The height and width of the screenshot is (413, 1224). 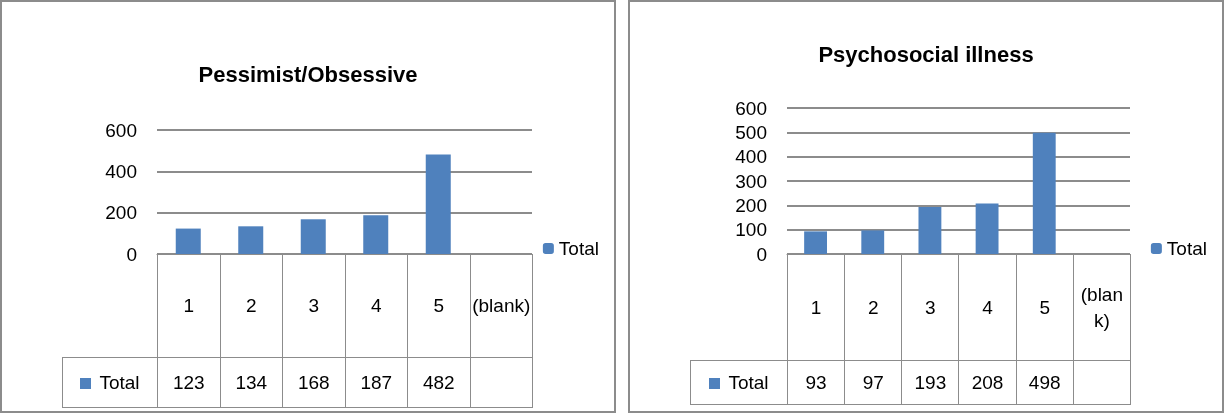 What do you see at coordinates (926, 54) in the screenshot?
I see `chart-title: Psychosocial illness` at bounding box center [926, 54].